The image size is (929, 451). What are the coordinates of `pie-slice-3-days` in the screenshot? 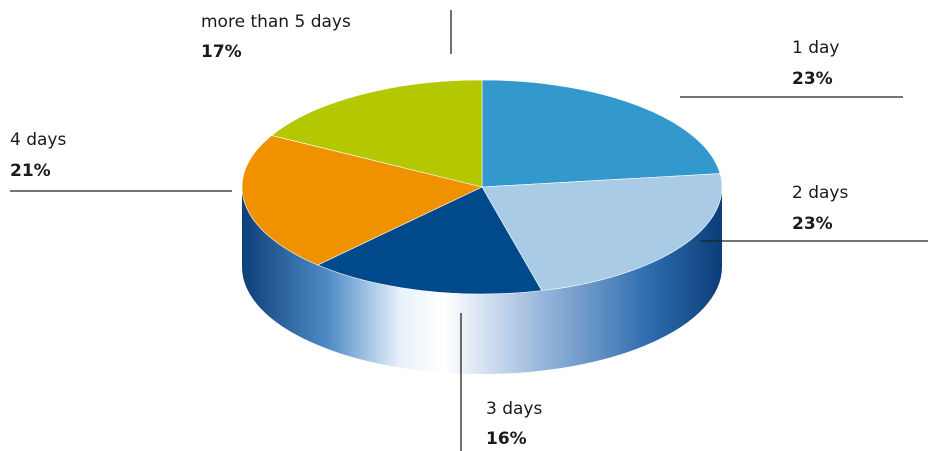 It's located at (429, 240).